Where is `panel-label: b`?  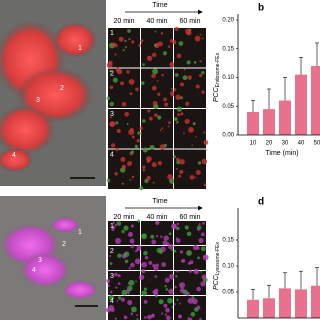 panel-label: b is located at coordinates (261, 8).